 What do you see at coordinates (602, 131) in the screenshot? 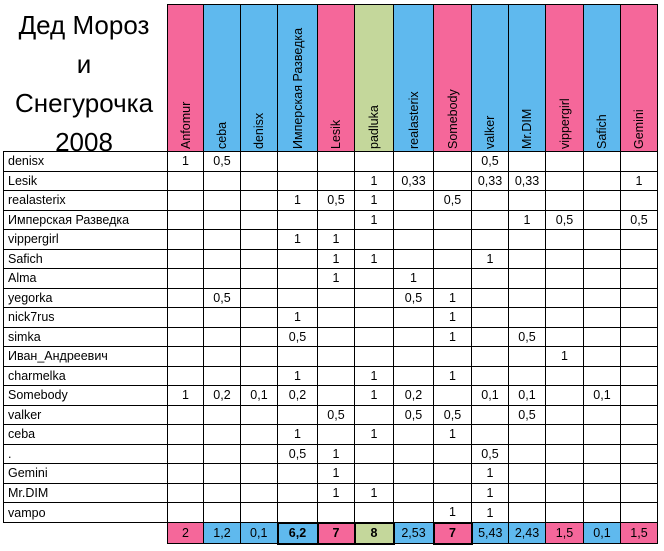
I see `column-header-label: Safich` at bounding box center [602, 131].